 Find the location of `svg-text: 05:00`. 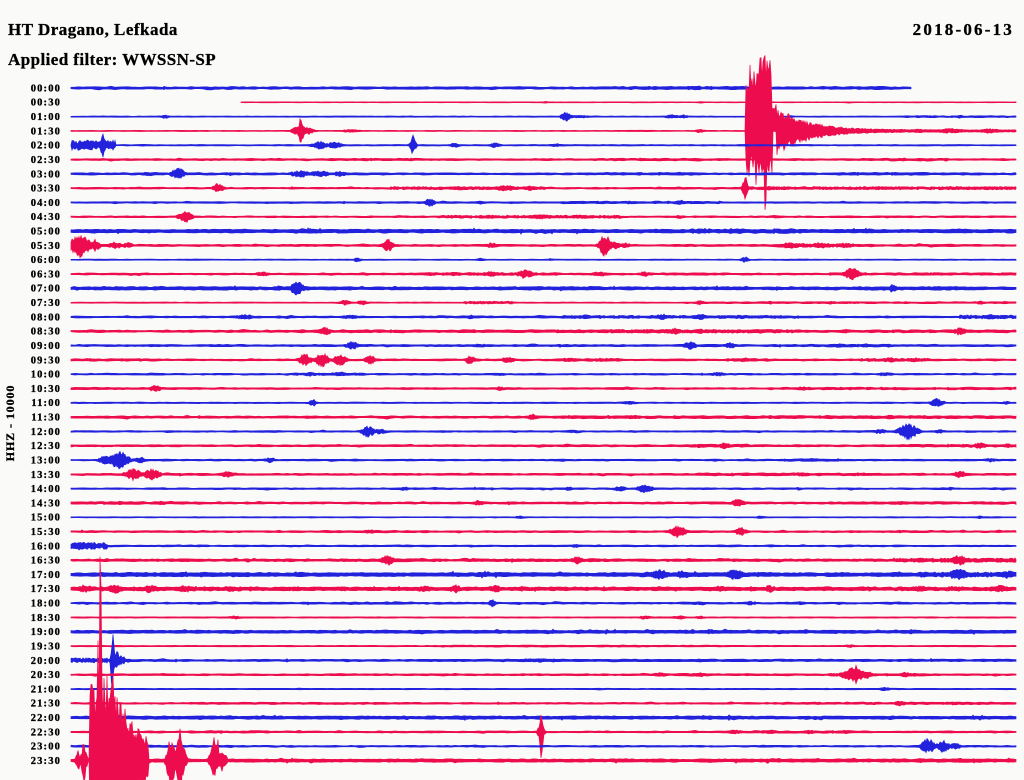

svg-text: 05:00 is located at coordinates (46, 232).